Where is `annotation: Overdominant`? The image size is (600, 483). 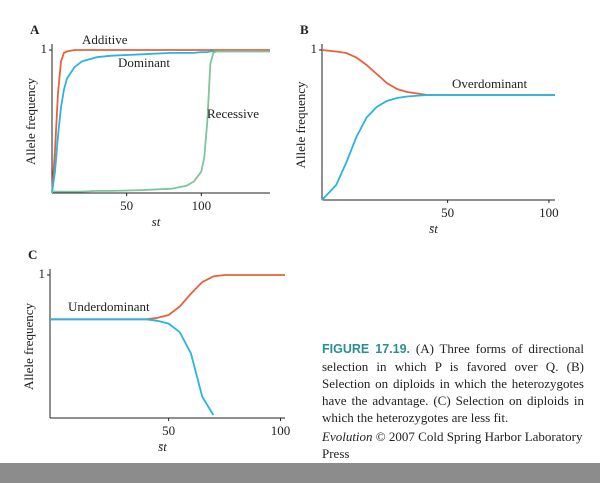
annotation: Overdominant is located at coordinates (489, 83).